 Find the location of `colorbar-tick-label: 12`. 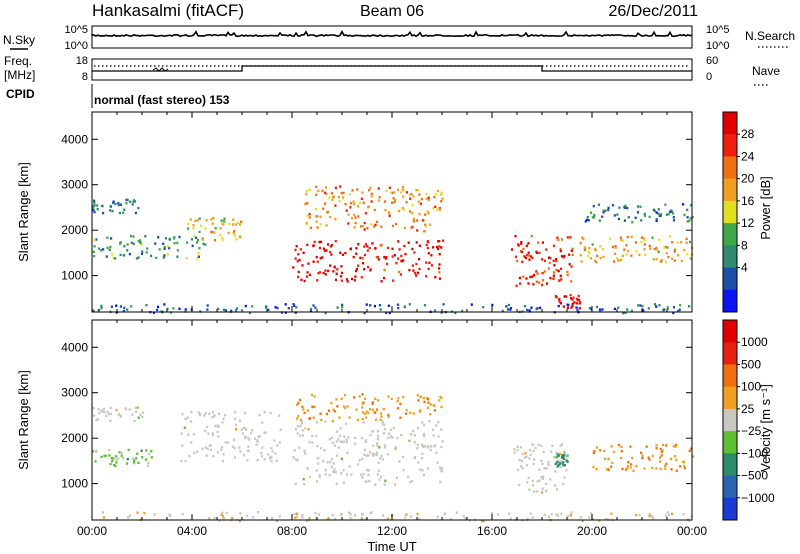

colorbar-tick-label: 12 is located at coordinates (748, 223).